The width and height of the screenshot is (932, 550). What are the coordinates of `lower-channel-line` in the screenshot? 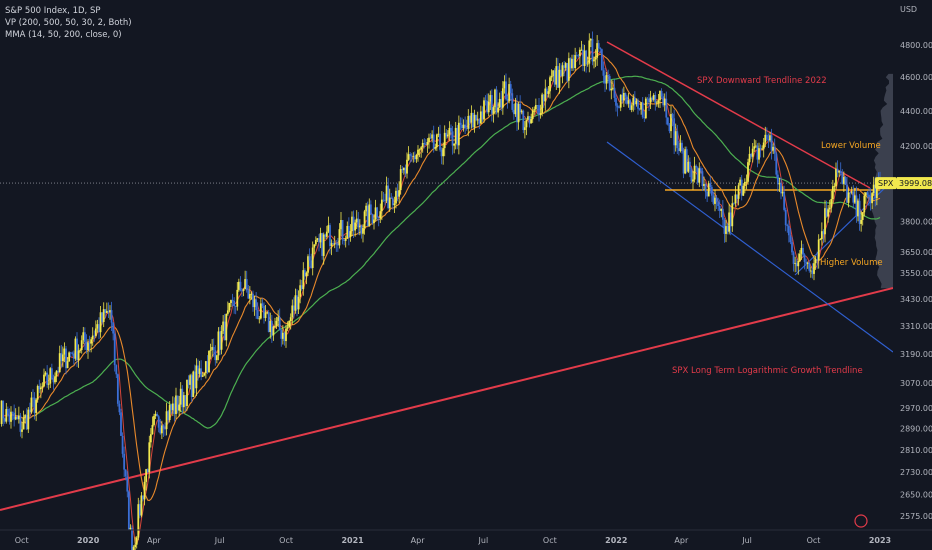 It's located at (750, 247).